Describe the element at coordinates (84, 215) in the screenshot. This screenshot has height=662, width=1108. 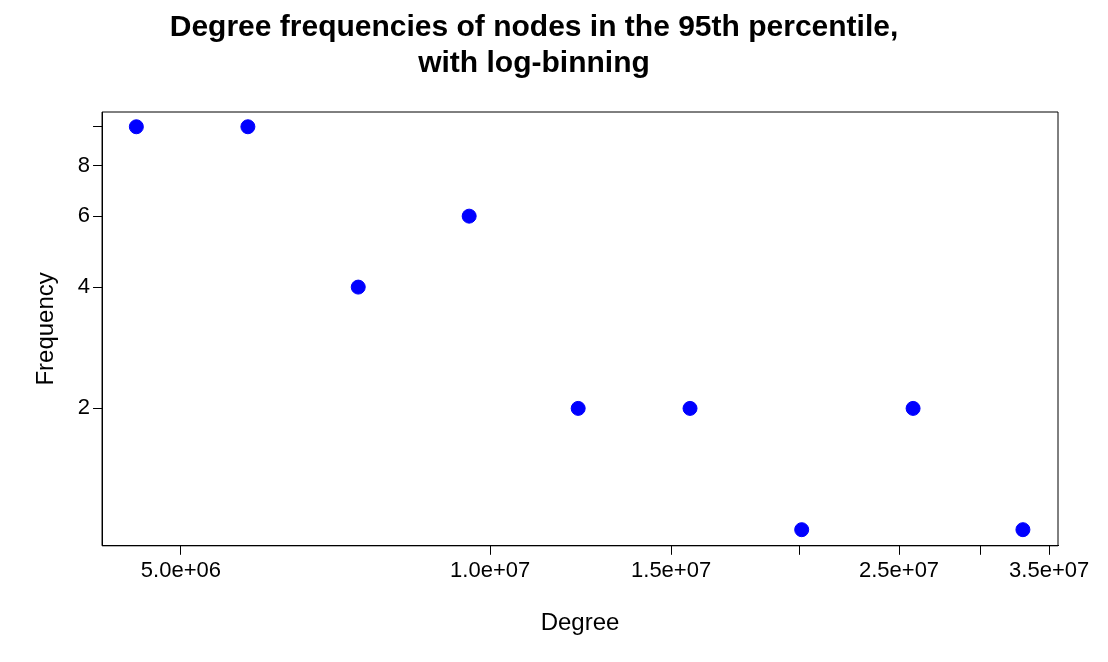
I see `y-tick-label: 6` at that location.